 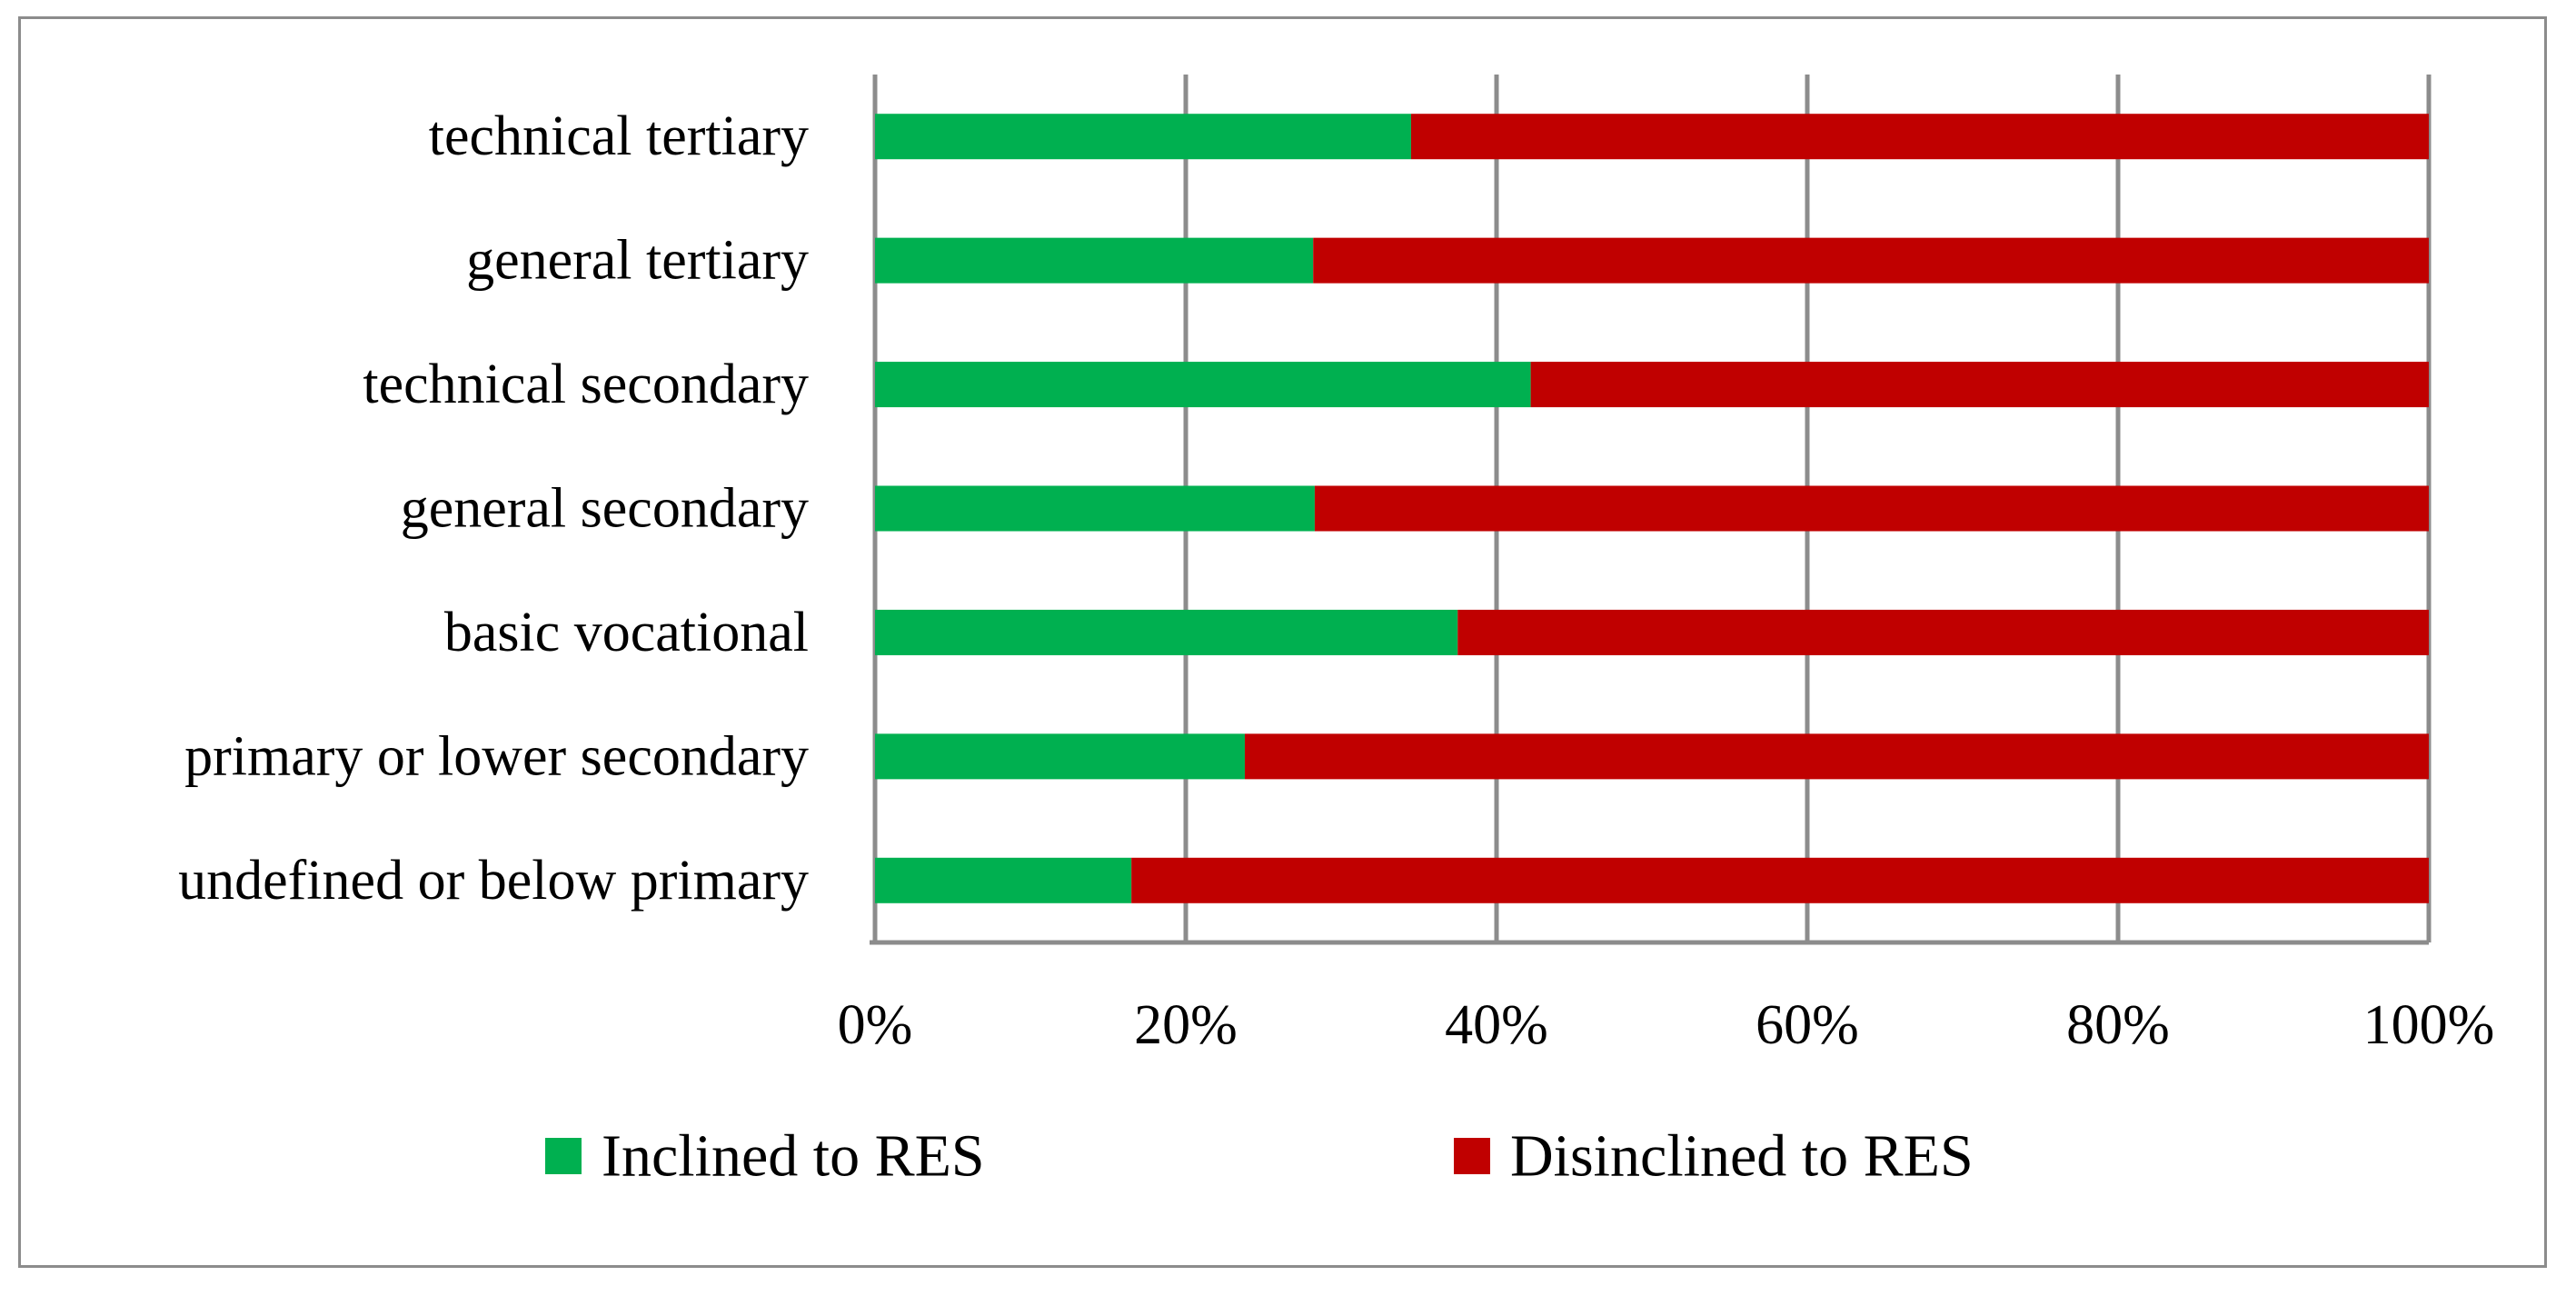 I want to click on x-tick-label: 80%, so click(x=2118, y=1025).